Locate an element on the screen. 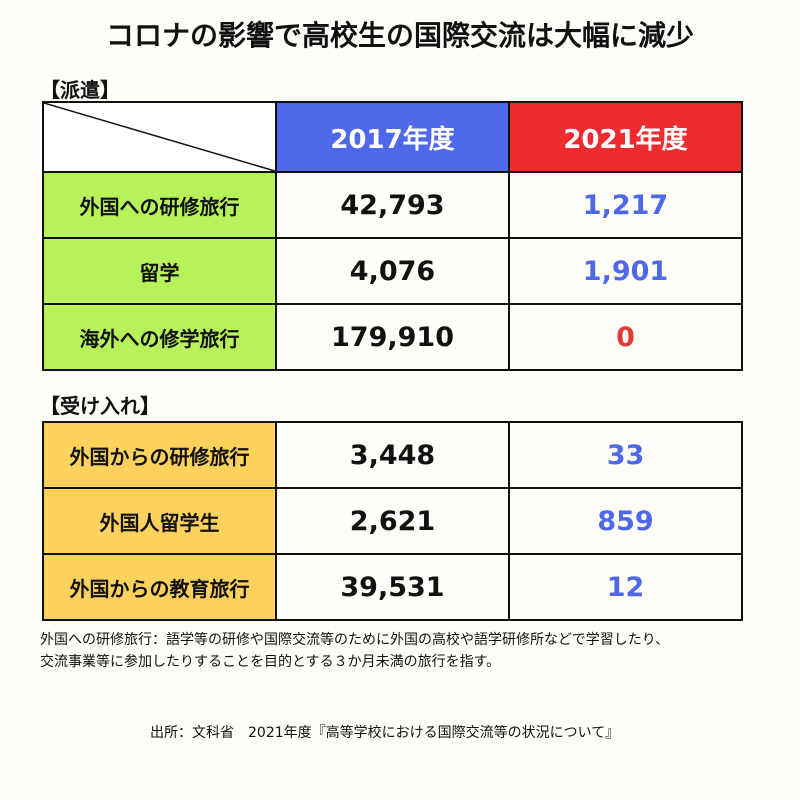 The width and height of the screenshot is (800, 800). value-2017: 3,448 is located at coordinates (392, 455).